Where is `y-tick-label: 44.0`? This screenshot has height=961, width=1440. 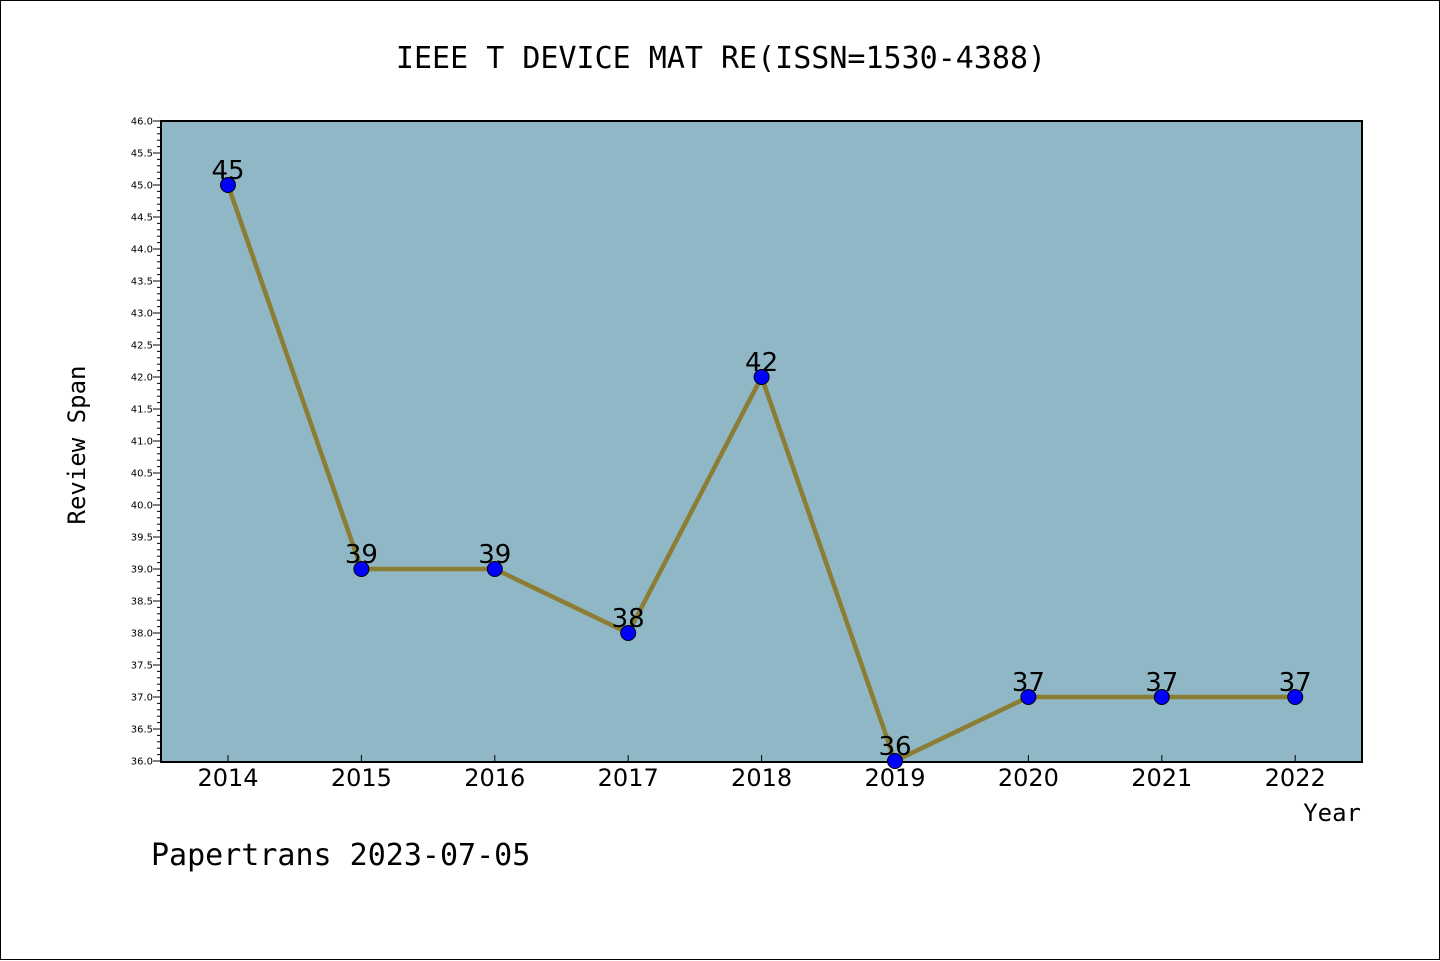
y-tick-label: 44.0 is located at coordinates (142, 250).